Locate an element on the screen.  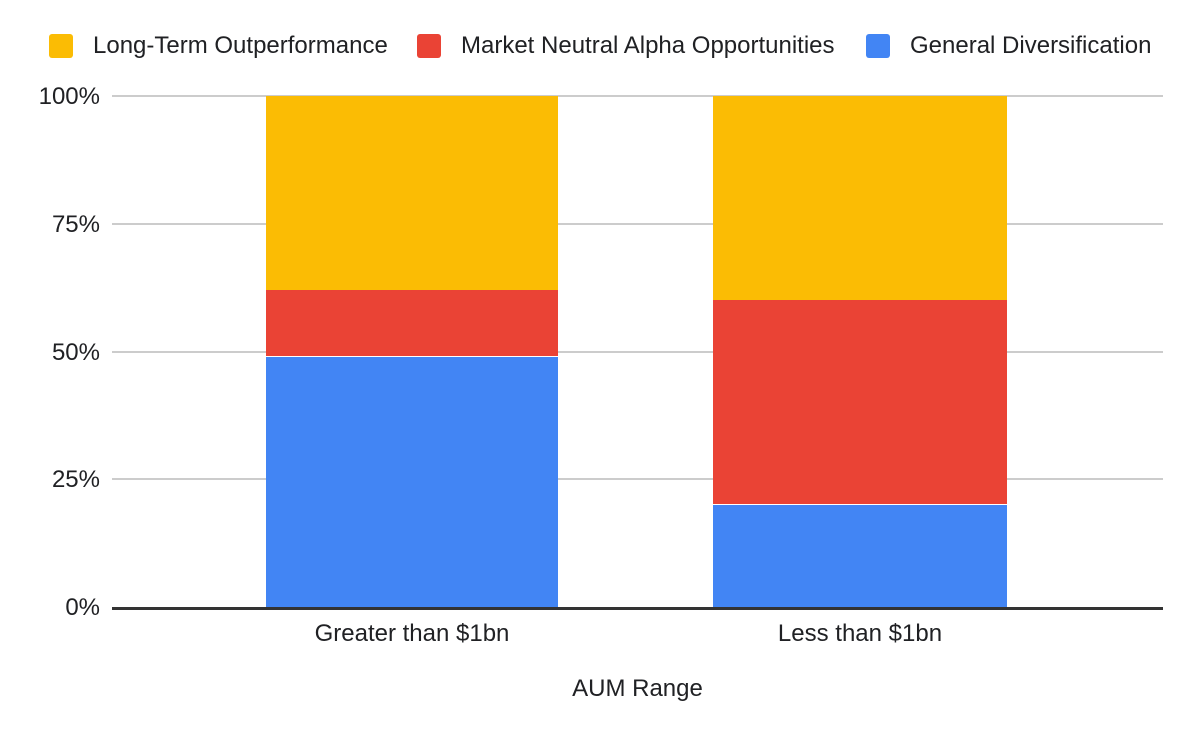
y-axis-tick-label: 75% is located at coordinates (75, 224).